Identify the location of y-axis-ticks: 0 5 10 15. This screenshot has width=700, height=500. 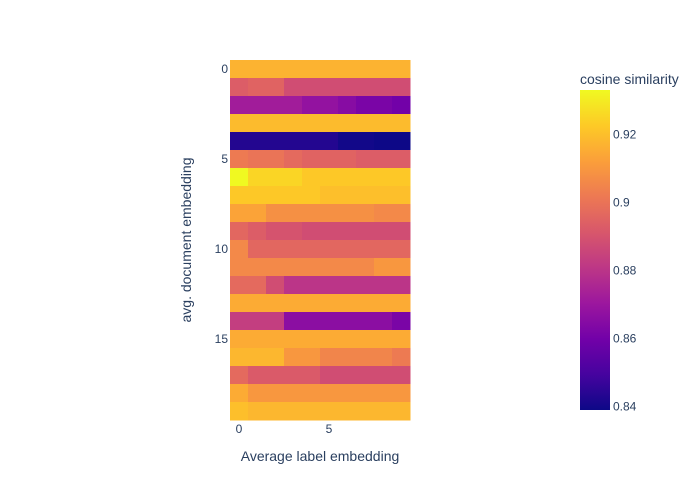
(222, 204).